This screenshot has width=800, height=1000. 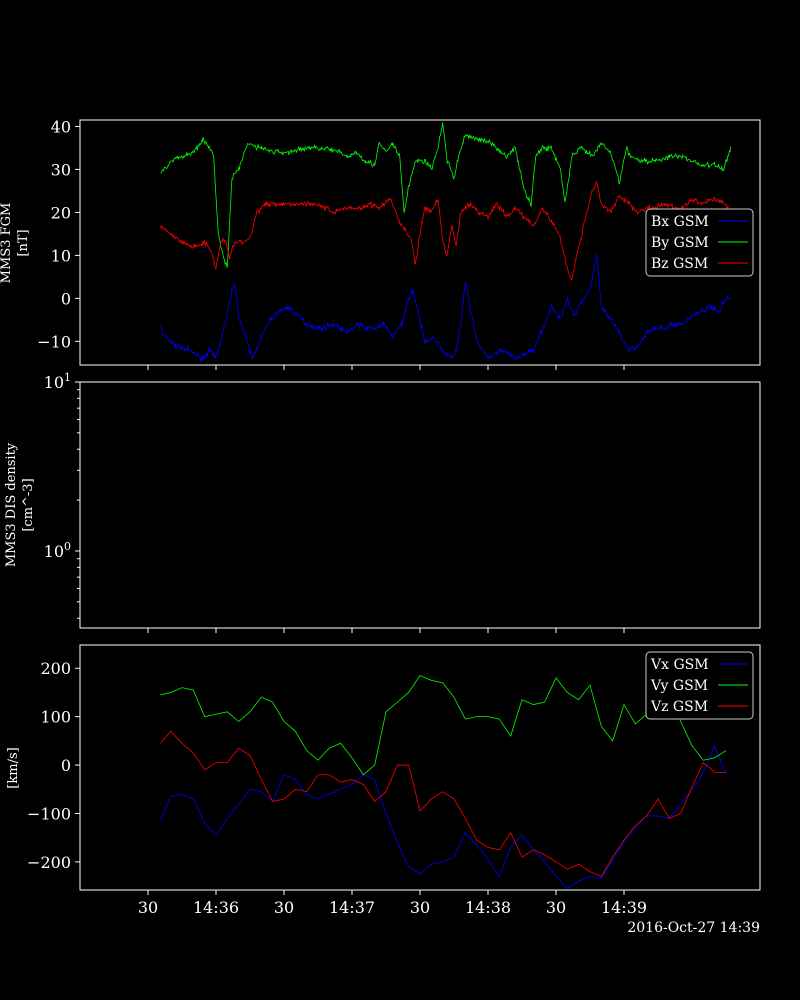 I want to click on fgm-series-bz-gsm, so click(x=444, y=231).